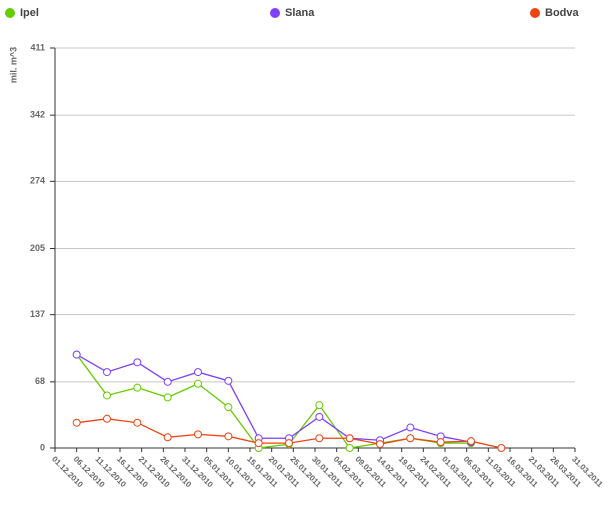 The width and height of the screenshot is (615, 505). Describe the element at coordinates (42, 447) in the screenshot. I see `y-tick-label: 0` at that location.